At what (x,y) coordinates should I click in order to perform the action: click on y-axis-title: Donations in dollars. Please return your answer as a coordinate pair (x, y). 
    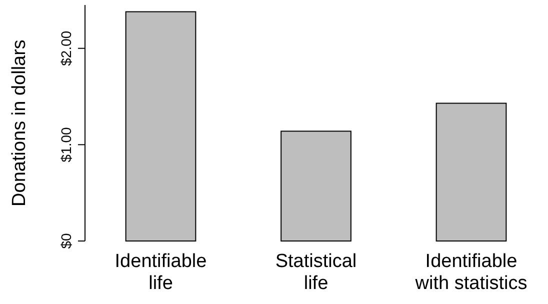
    Looking at the image, I should click on (19, 123).